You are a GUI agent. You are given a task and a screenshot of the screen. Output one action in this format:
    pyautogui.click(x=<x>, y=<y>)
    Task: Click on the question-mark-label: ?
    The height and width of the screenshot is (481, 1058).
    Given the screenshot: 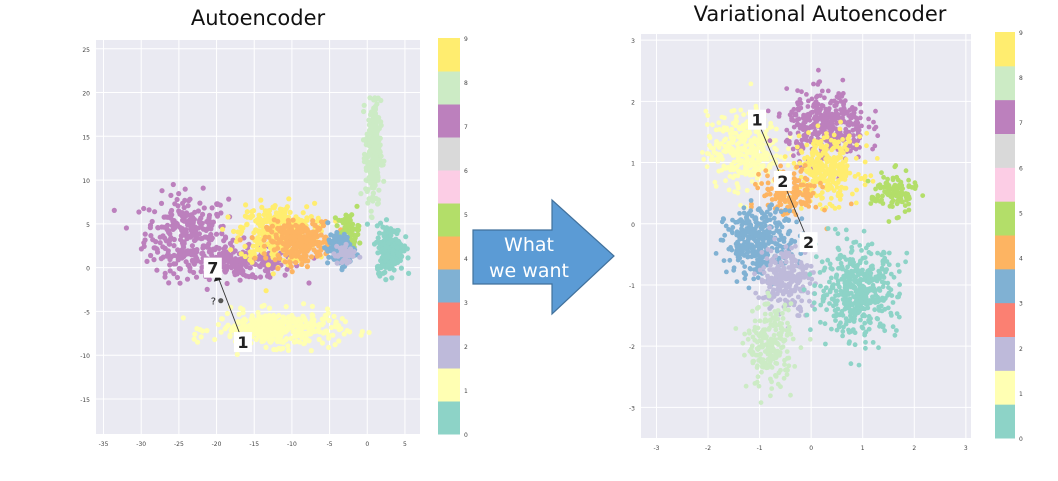 What is the action you would take?
    pyautogui.click(x=213, y=302)
    